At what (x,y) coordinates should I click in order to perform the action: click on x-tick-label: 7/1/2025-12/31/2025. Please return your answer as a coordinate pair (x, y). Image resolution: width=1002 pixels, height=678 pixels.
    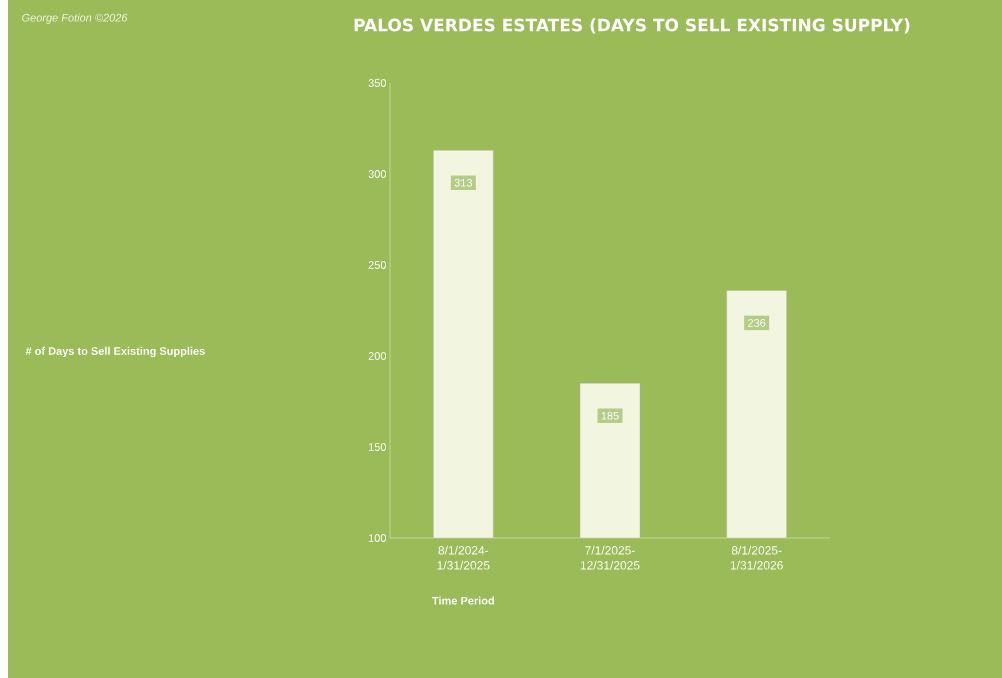
    Looking at the image, I should click on (610, 557).